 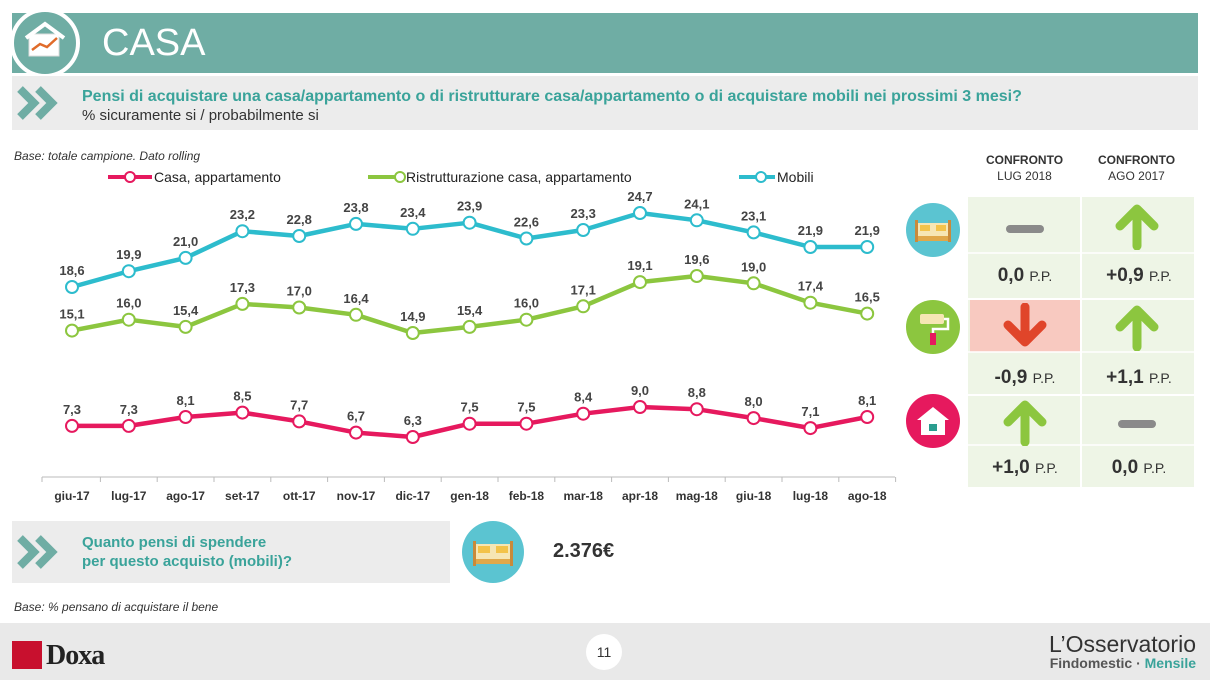 What do you see at coordinates (242, 396) in the screenshot?
I see `data-label: 8,5` at bounding box center [242, 396].